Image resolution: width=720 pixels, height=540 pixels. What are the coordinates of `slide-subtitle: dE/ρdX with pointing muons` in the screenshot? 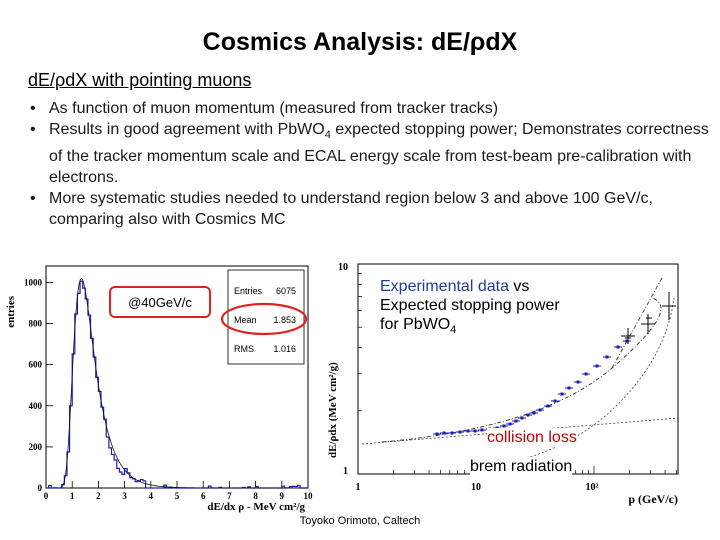 It's located at (139, 80).